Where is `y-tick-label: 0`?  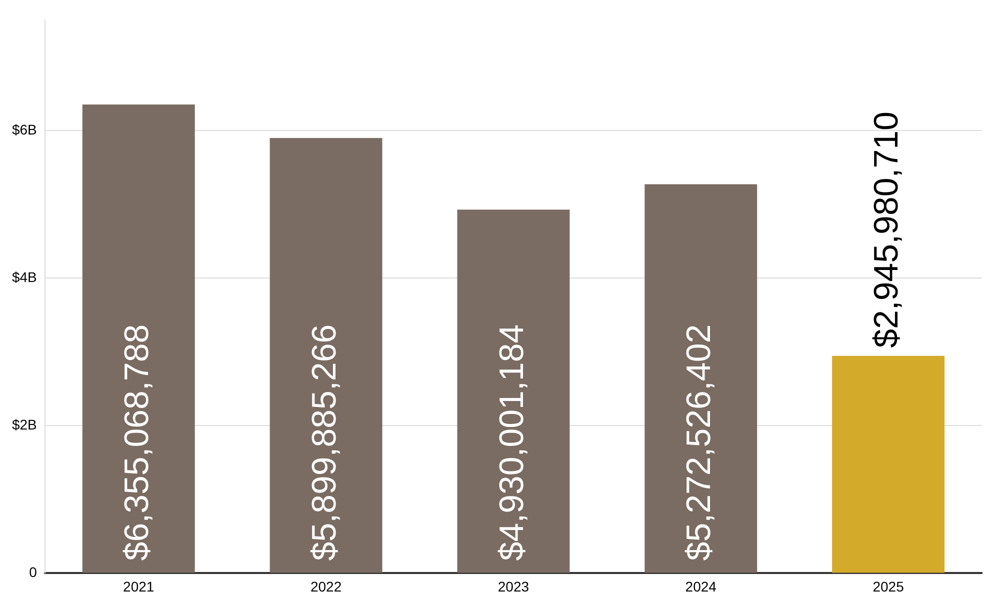 y-tick-label: 0 is located at coordinates (33, 572).